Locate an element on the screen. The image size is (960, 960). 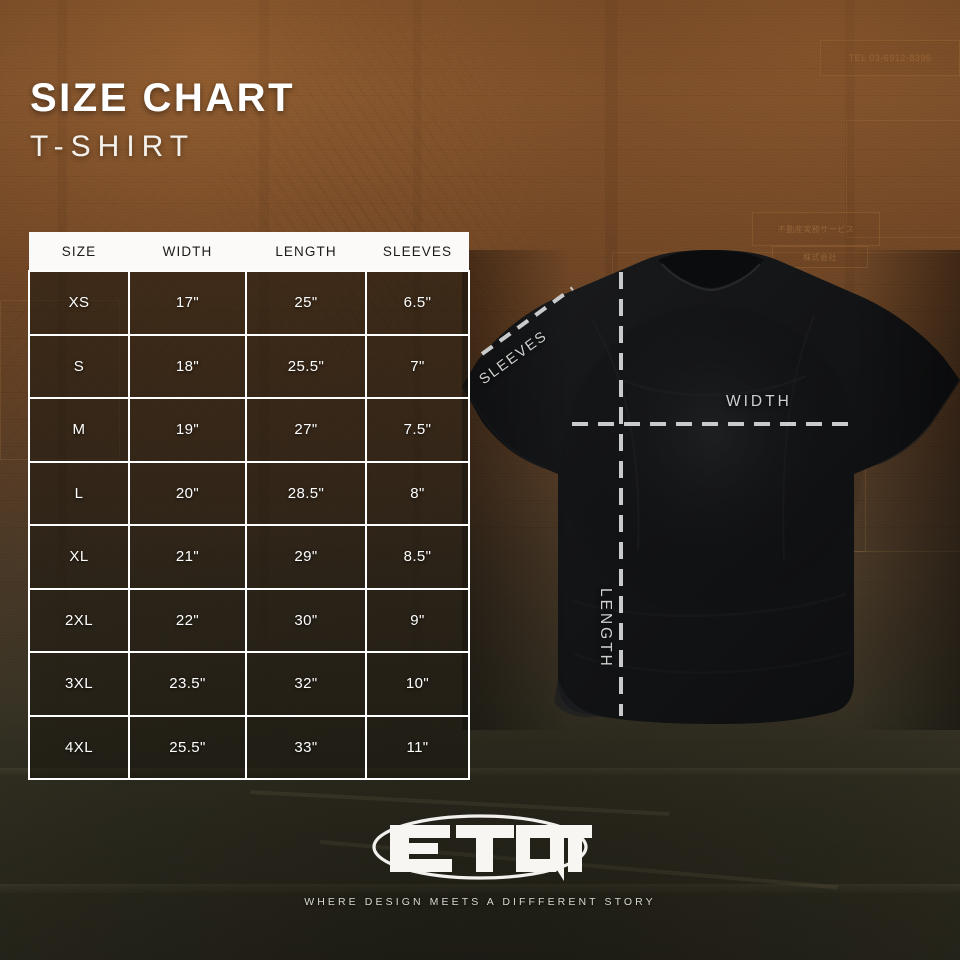
cell-size: 4XL is located at coordinates (79, 747).